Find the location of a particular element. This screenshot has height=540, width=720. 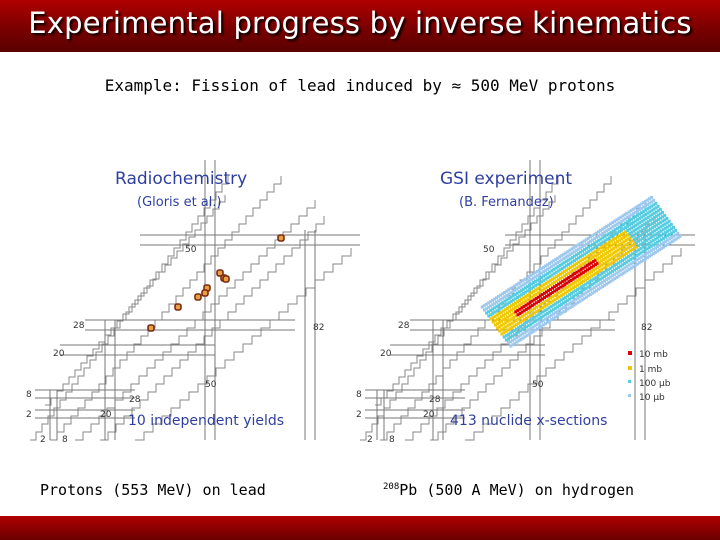

magic-label-z8: 8 is located at coordinates (392, 440).